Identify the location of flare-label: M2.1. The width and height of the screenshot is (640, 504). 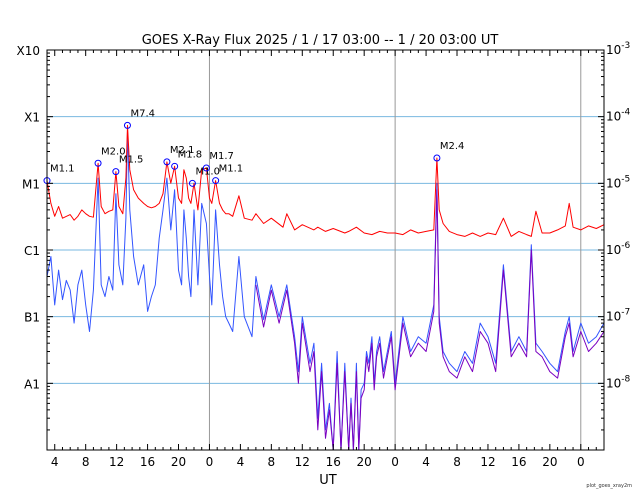
(182, 150).